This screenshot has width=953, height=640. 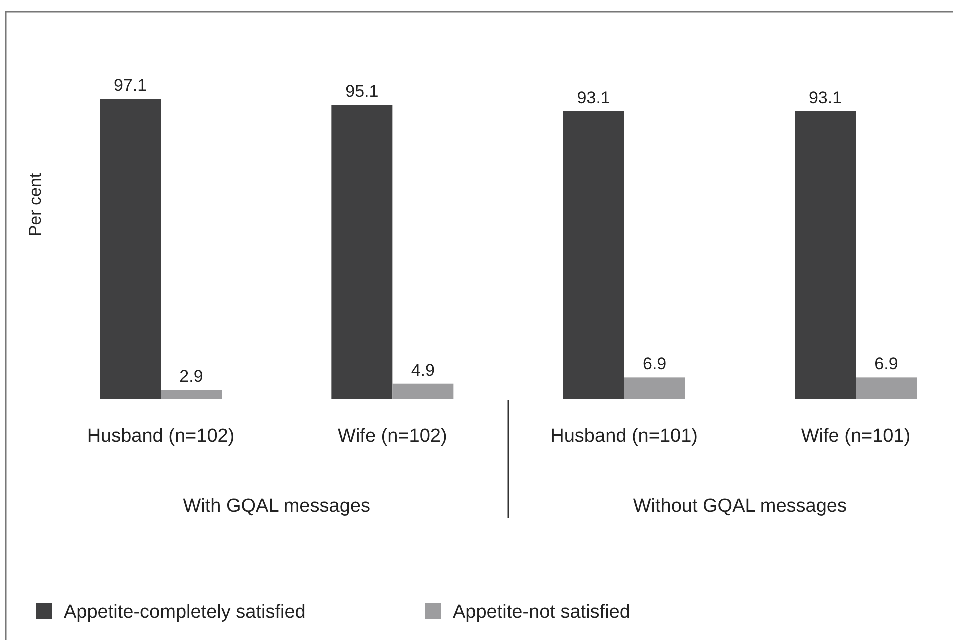 I want to click on data-label: 4.9, so click(x=423, y=370).